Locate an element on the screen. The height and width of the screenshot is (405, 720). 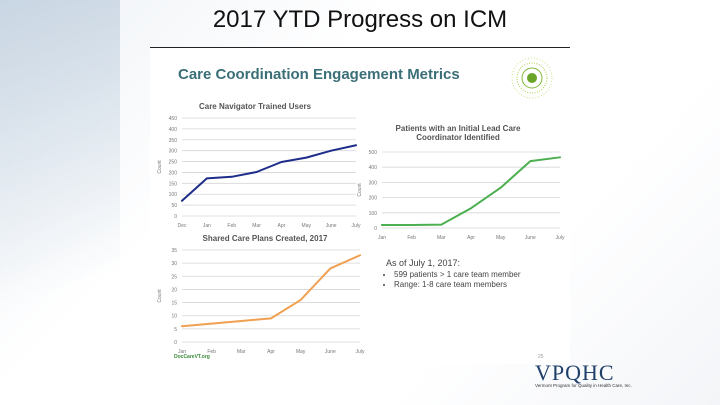
y-tick-label: 150 is located at coordinates (173, 184).